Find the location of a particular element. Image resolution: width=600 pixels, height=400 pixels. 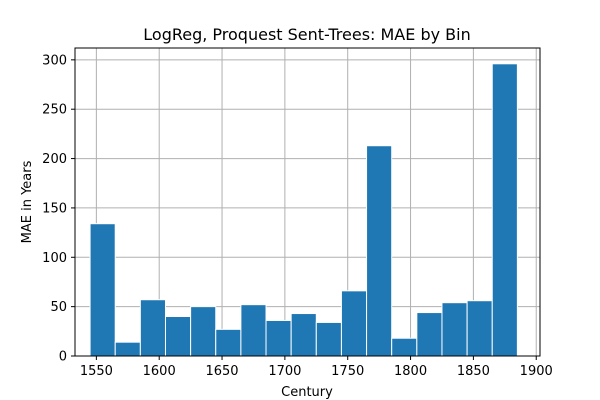

y-tick-label: 50 is located at coordinates (58, 307).